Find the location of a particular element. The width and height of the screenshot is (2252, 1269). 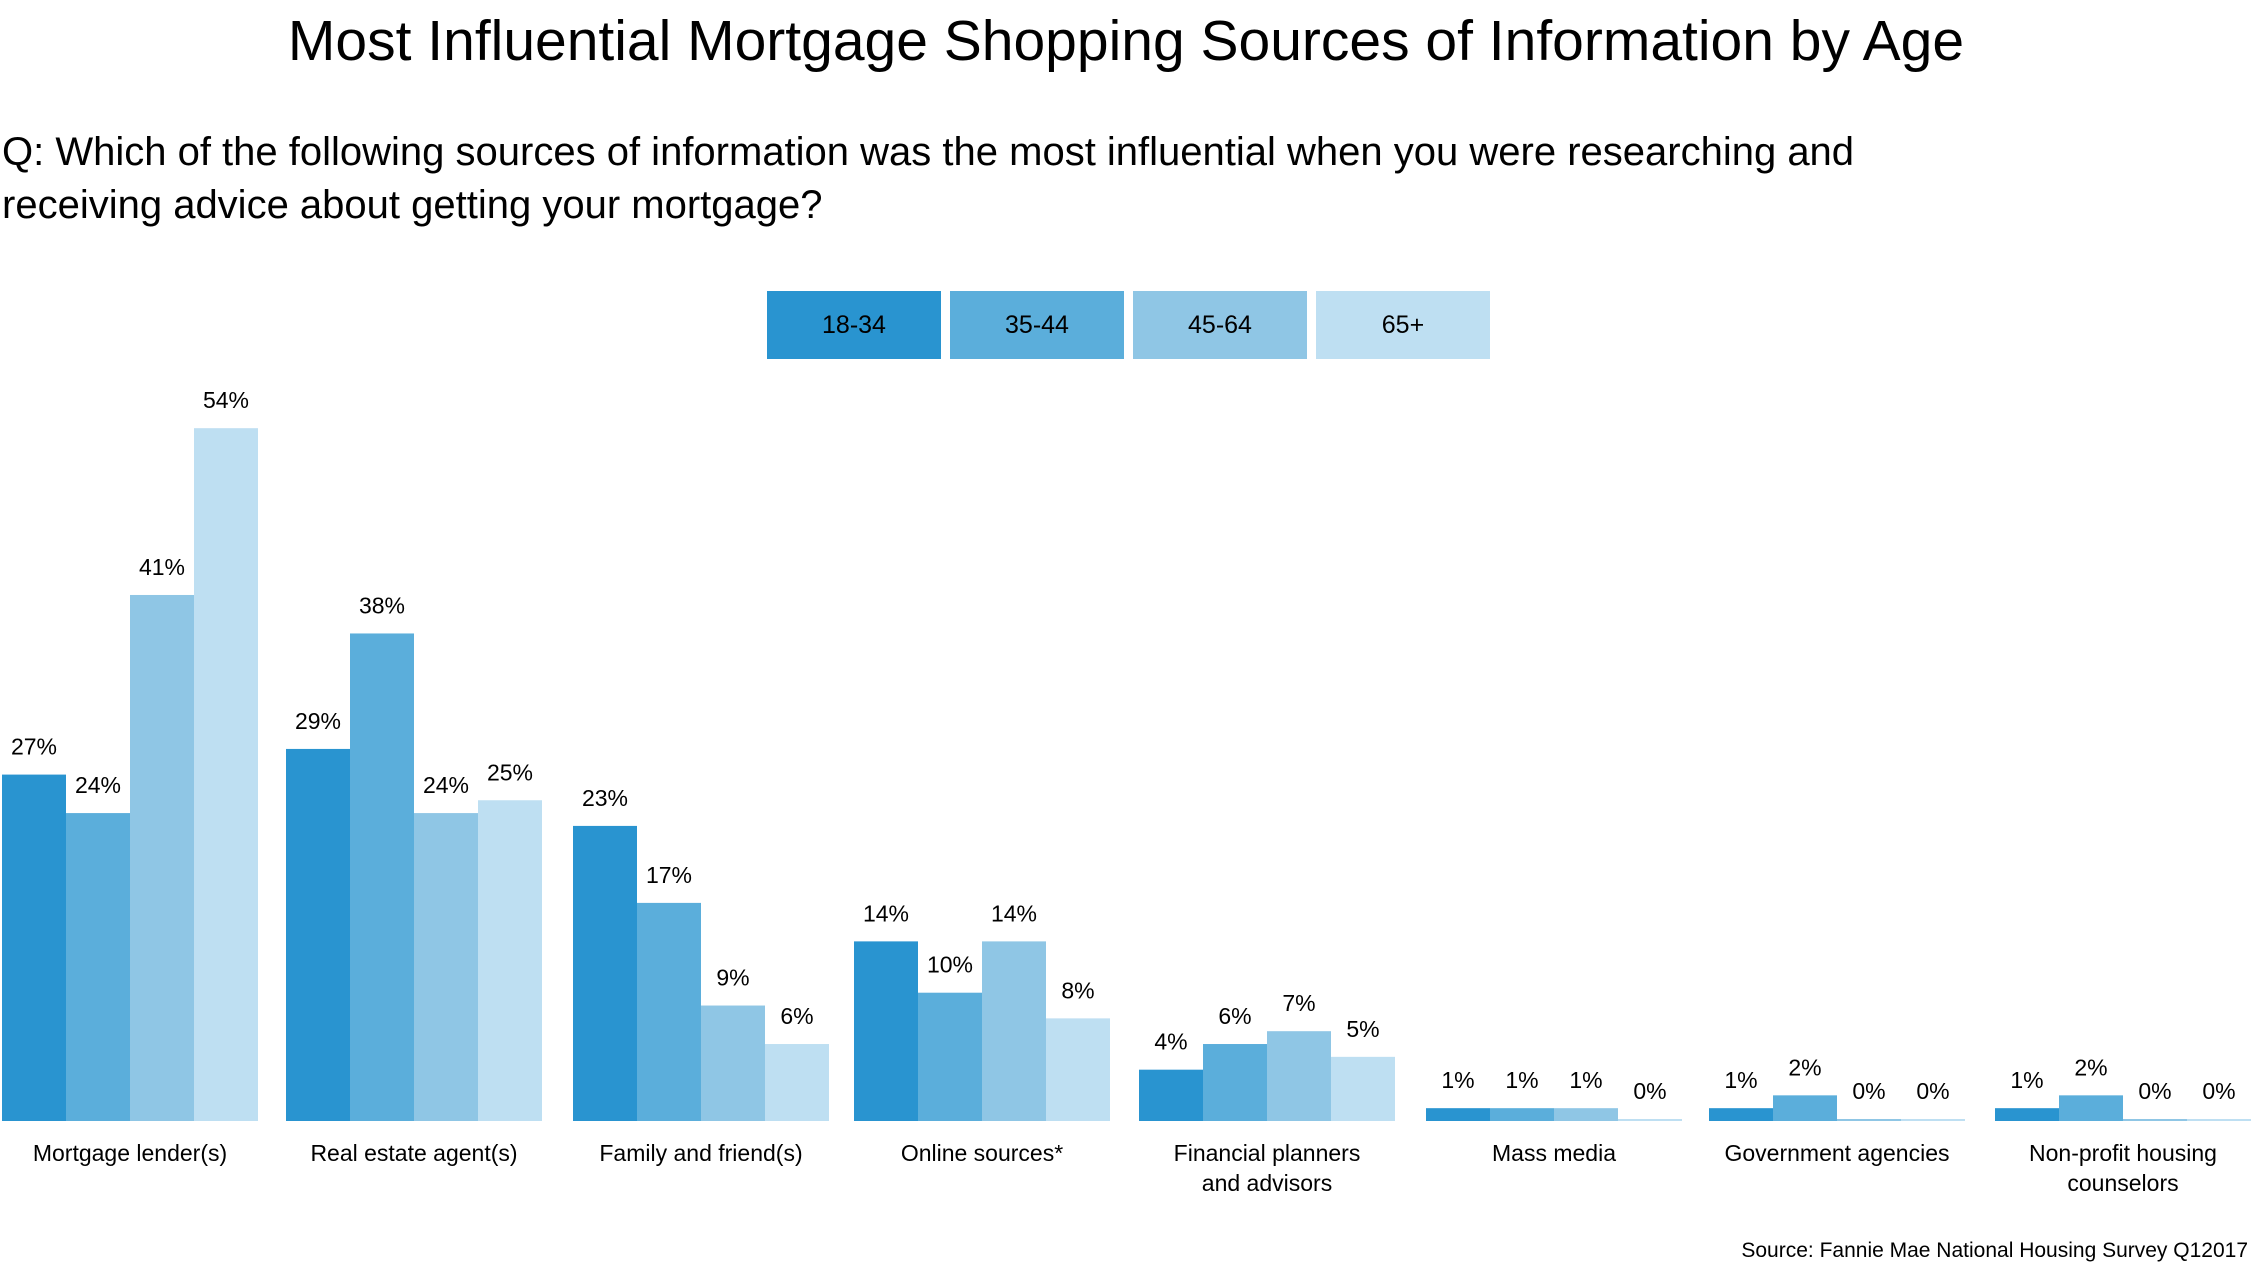

category-label: Financial planners is located at coordinates (1267, 1153).